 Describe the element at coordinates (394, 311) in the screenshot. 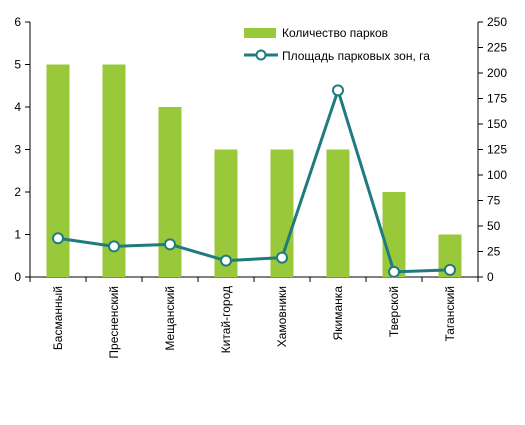

I see `x-tick-label: Тверской` at that location.